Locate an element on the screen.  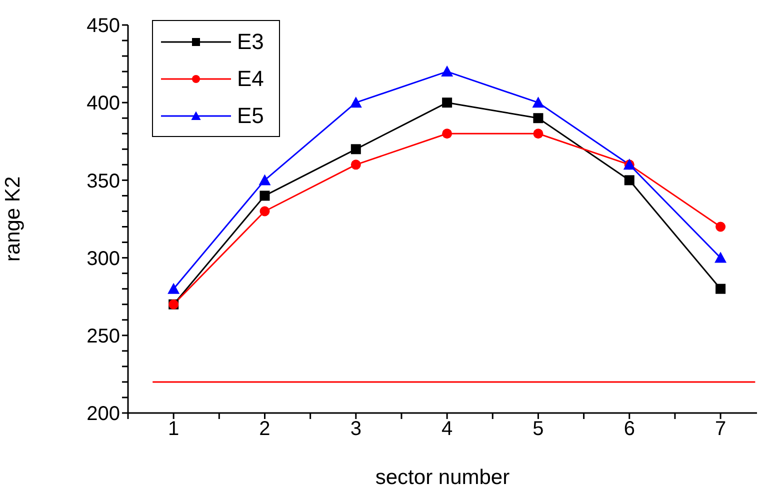
x-tick-label: 7 is located at coordinates (720, 429).